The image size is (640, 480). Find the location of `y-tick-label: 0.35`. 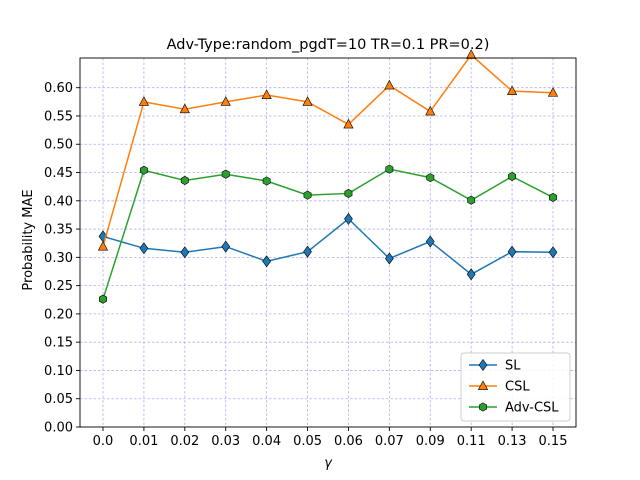

y-tick-label: 0.35 is located at coordinates (58, 230).